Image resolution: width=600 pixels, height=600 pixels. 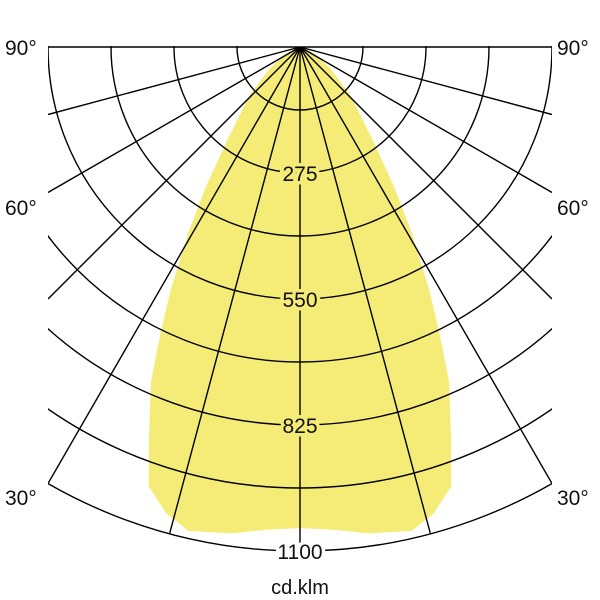 I want to click on angle-label-left-30: 30°, so click(x=21, y=498).